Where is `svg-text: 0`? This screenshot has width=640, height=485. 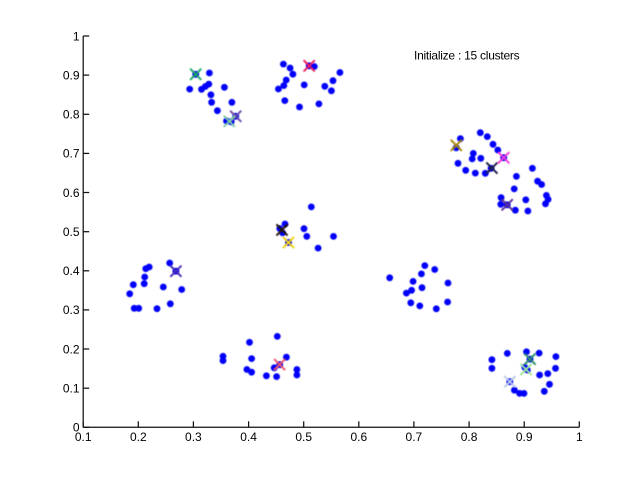 svg-text: 0 is located at coordinates (76, 428).